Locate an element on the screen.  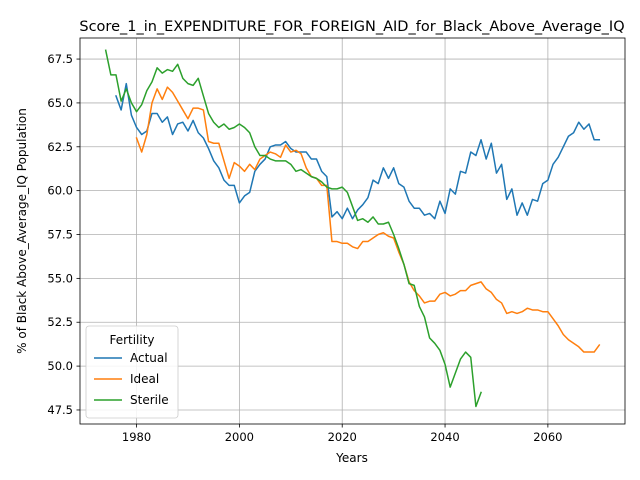
legend: Fertility Actual Ideal Sterile is located at coordinates (132, 372).